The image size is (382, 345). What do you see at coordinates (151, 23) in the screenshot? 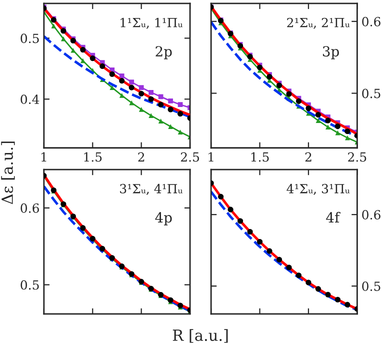
I see `annotation: 1¹Σᵤ, 1¹Πᵤ` at bounding box center [151, 23].